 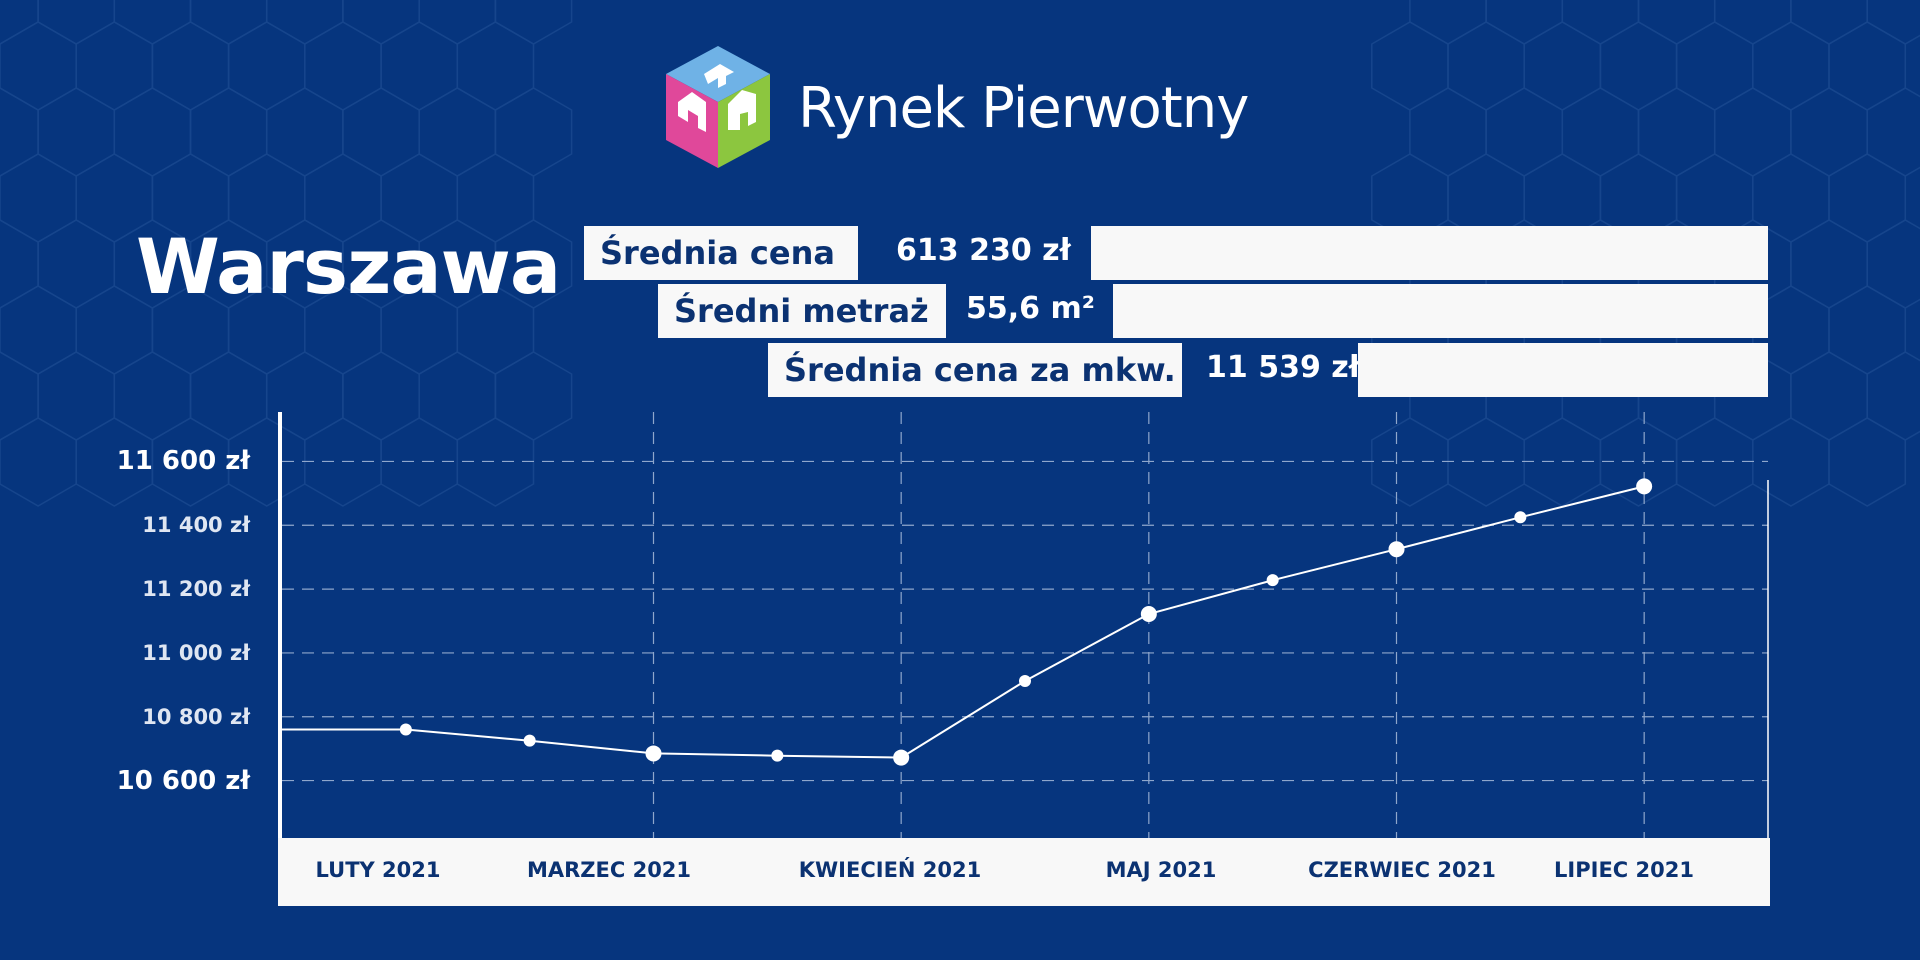 What do you see at coordinates (348, 266) in the screenshot?
I see `city-title: Warszawa` at bounding box center [348, 266].